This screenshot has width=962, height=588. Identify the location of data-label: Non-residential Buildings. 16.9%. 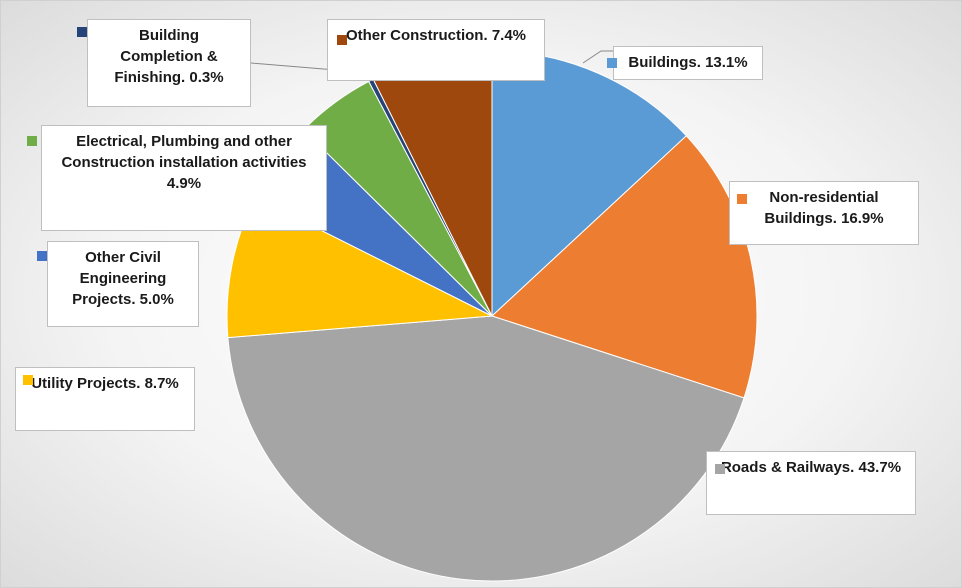
(824, 213).